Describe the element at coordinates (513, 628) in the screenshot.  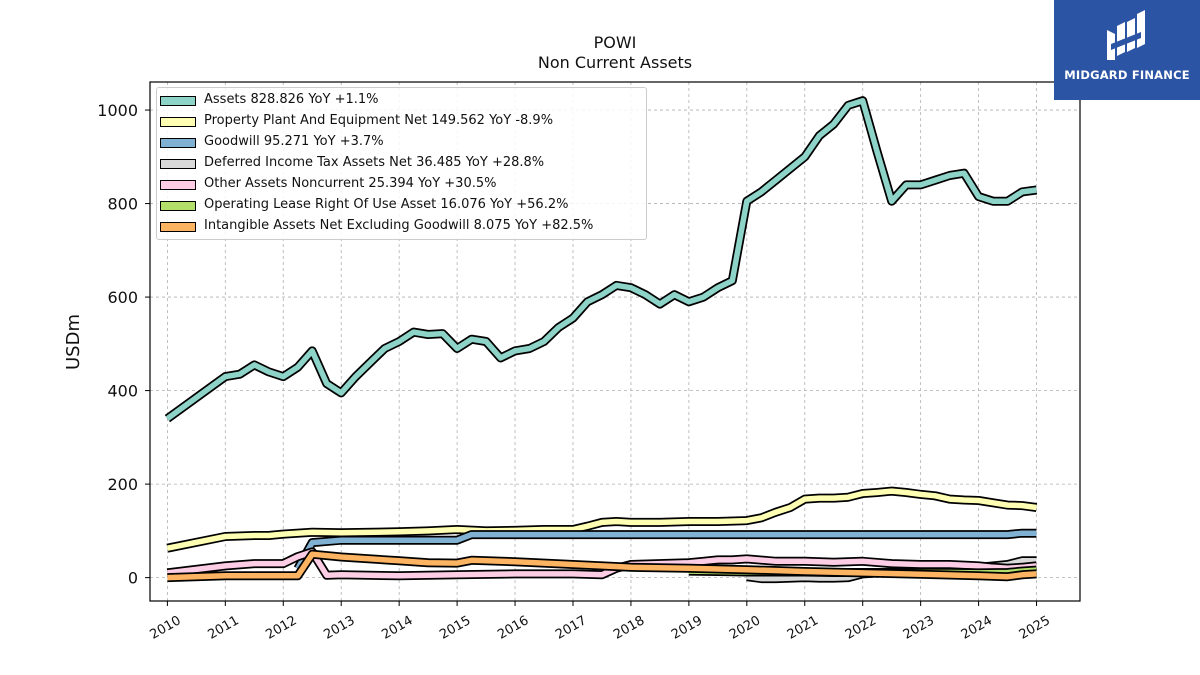
I see `x-tick-label: 2016` at that location.